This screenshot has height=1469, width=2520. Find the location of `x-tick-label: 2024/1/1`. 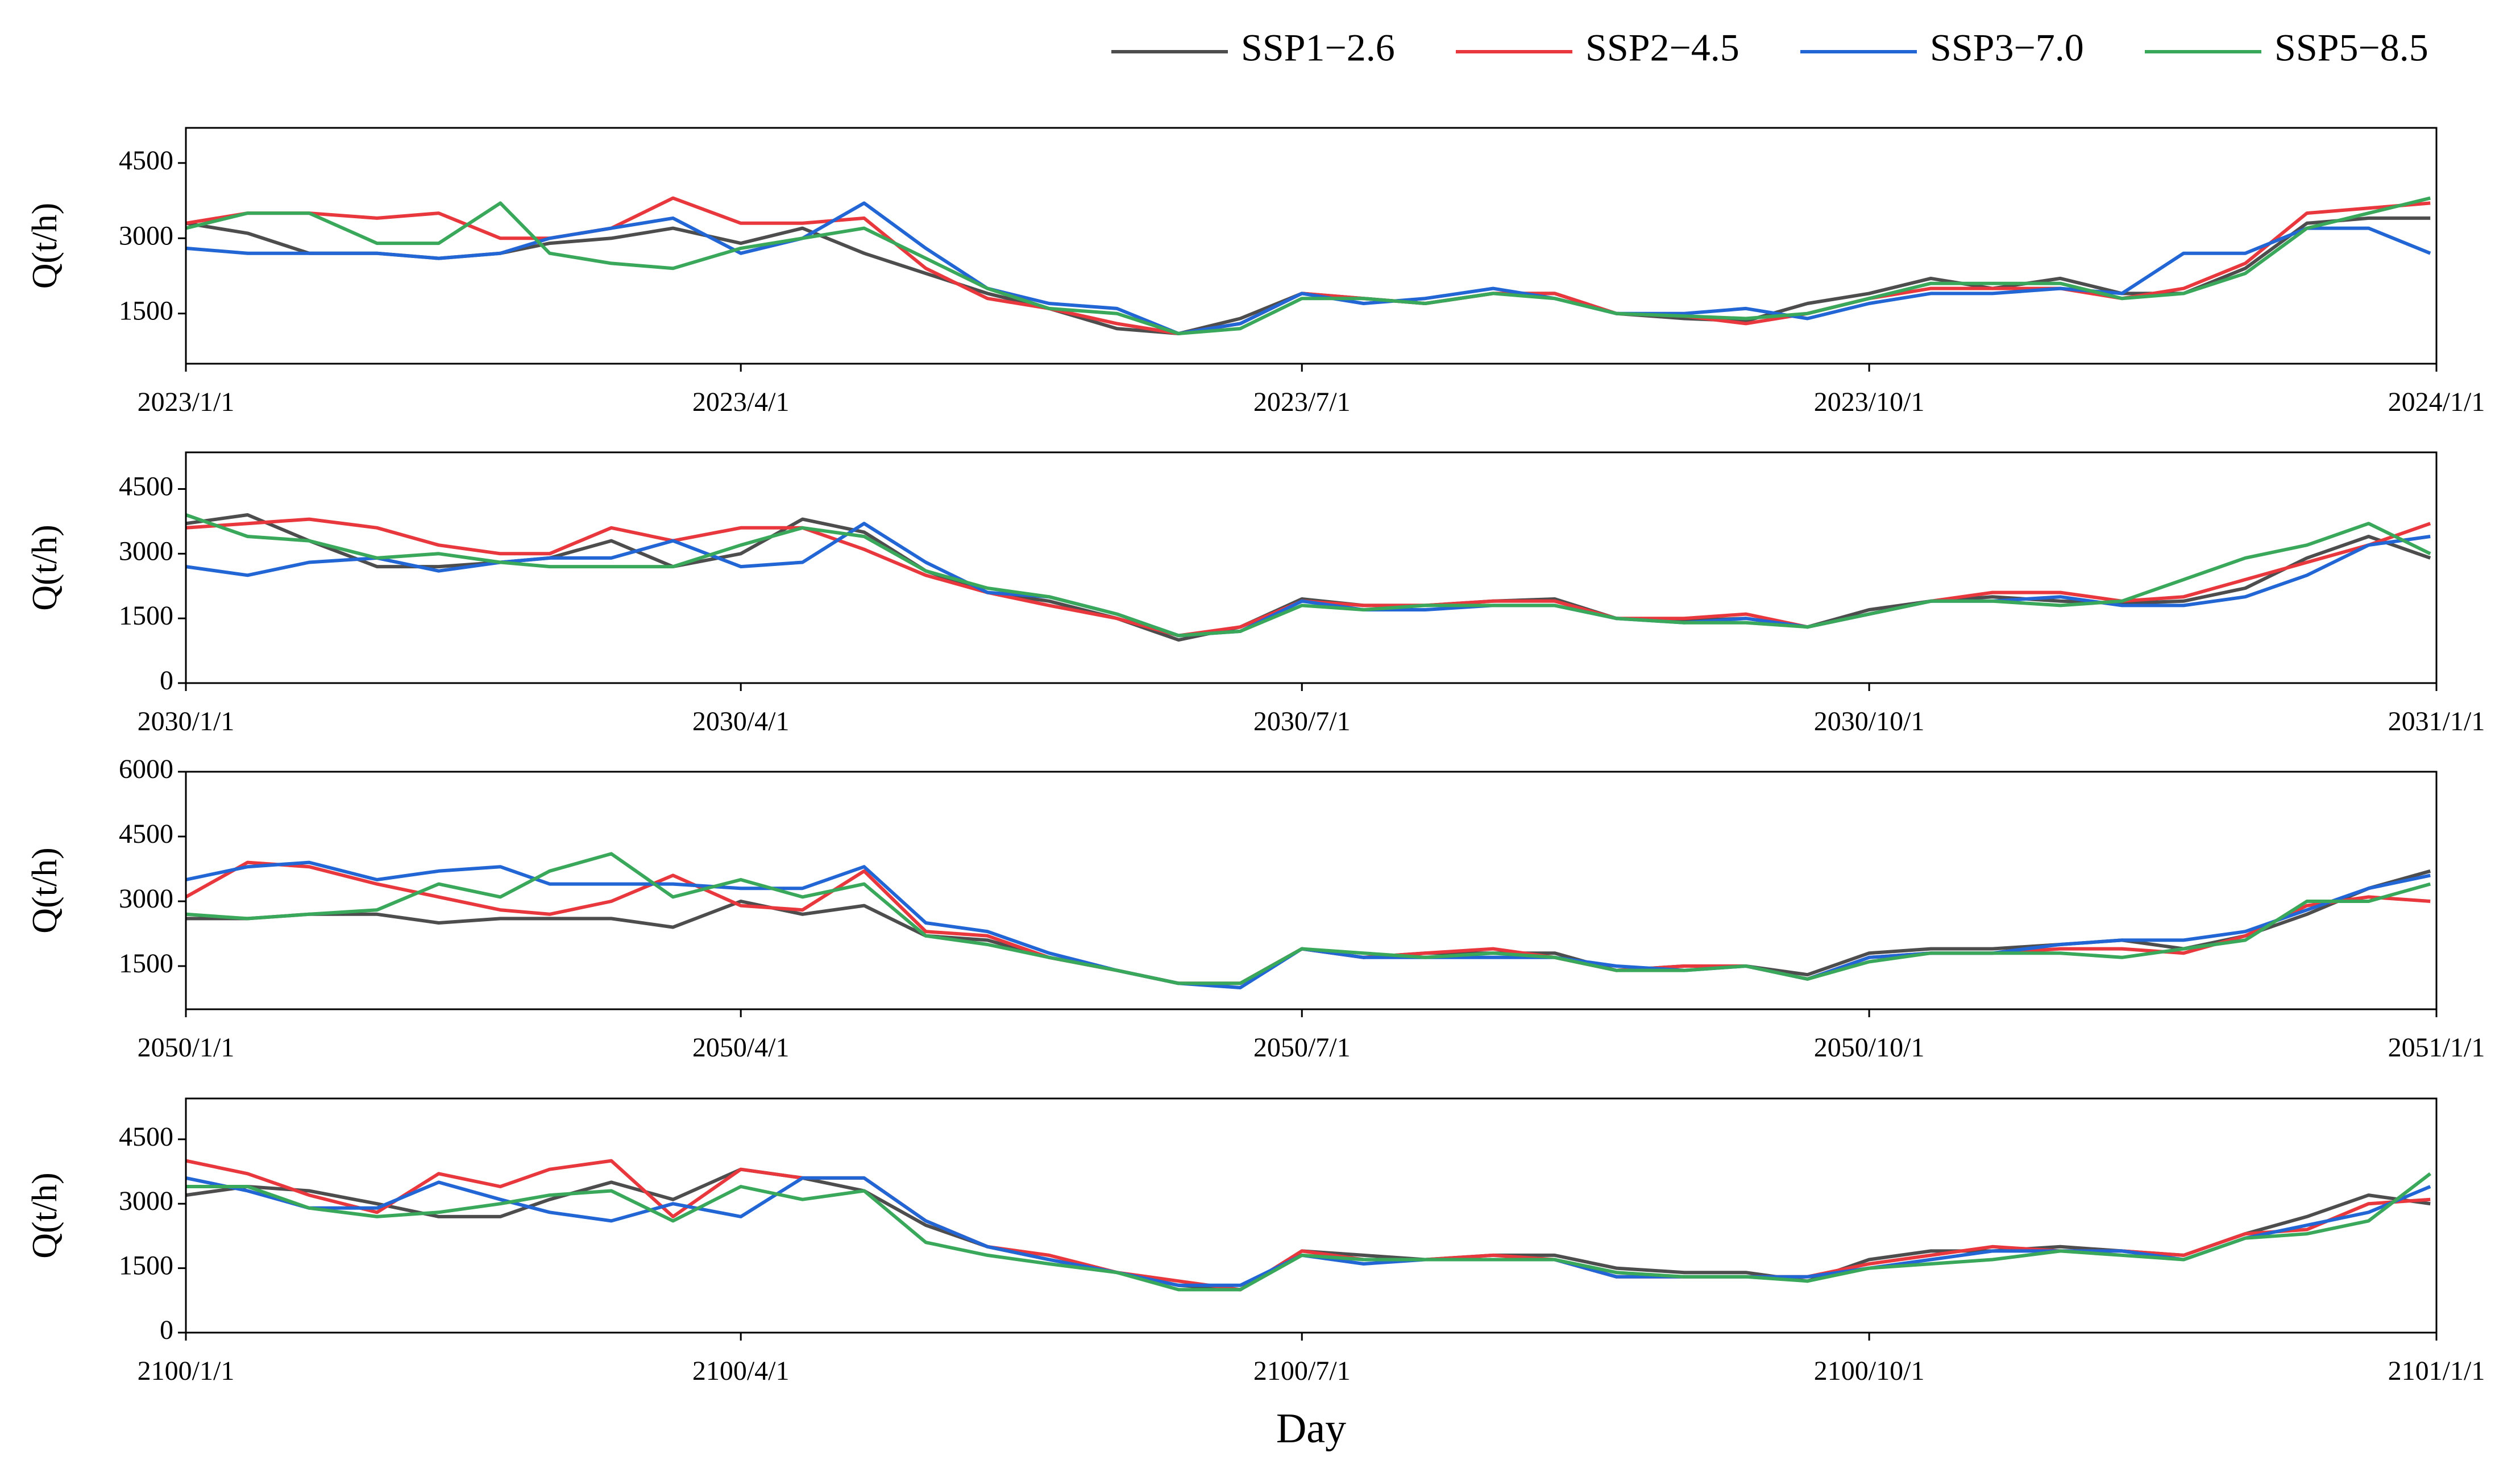

x-tick-label: 2024/1/1 is located at coordinates (2436, 402).